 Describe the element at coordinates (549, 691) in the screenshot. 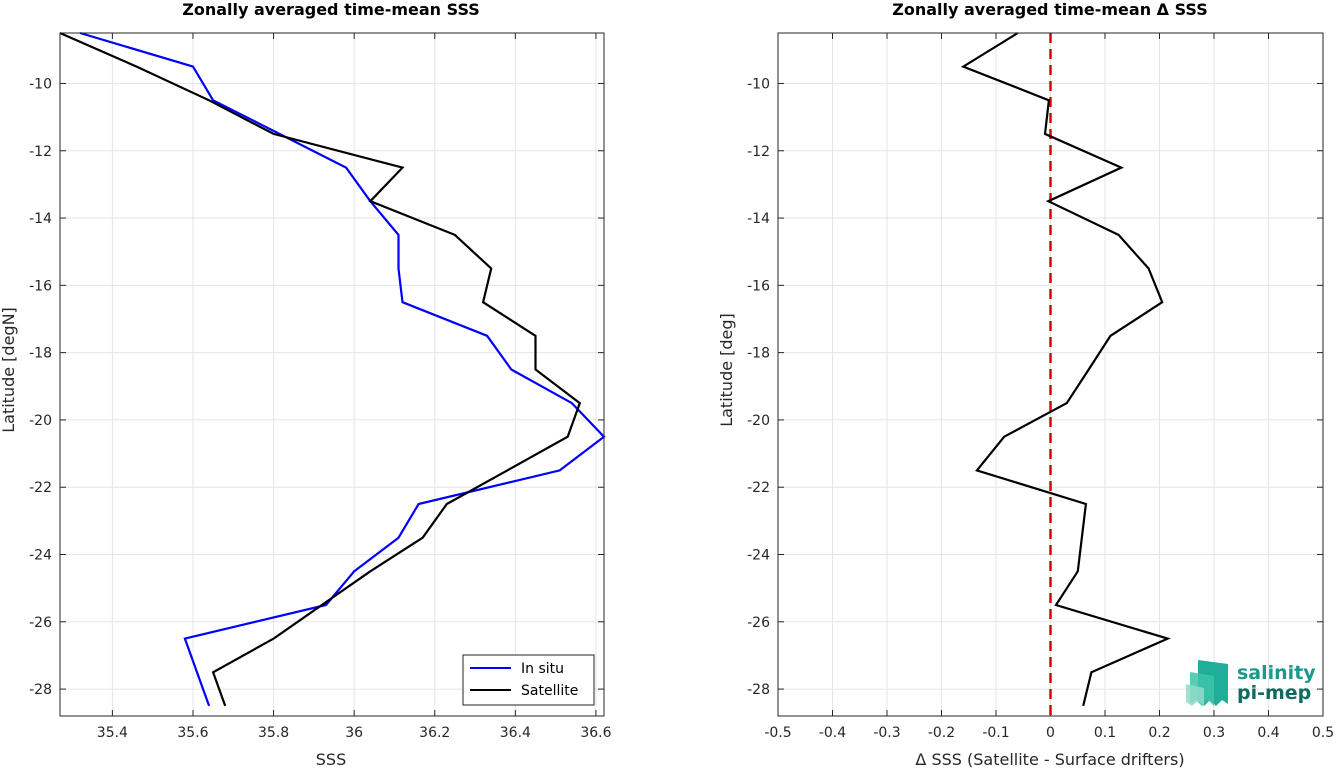

I see `legend-label-satellite: Satellite` at that location.